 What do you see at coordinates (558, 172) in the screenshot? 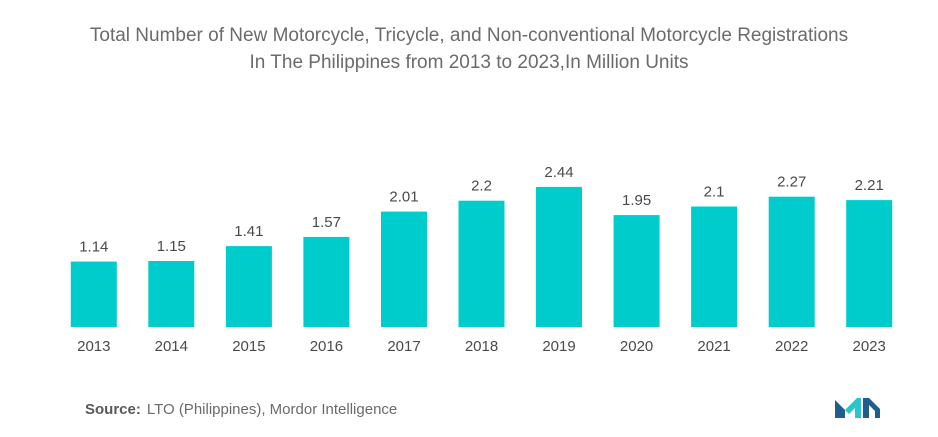
I see `value-label-2019: 2.44` at bounding box center [558, 172].